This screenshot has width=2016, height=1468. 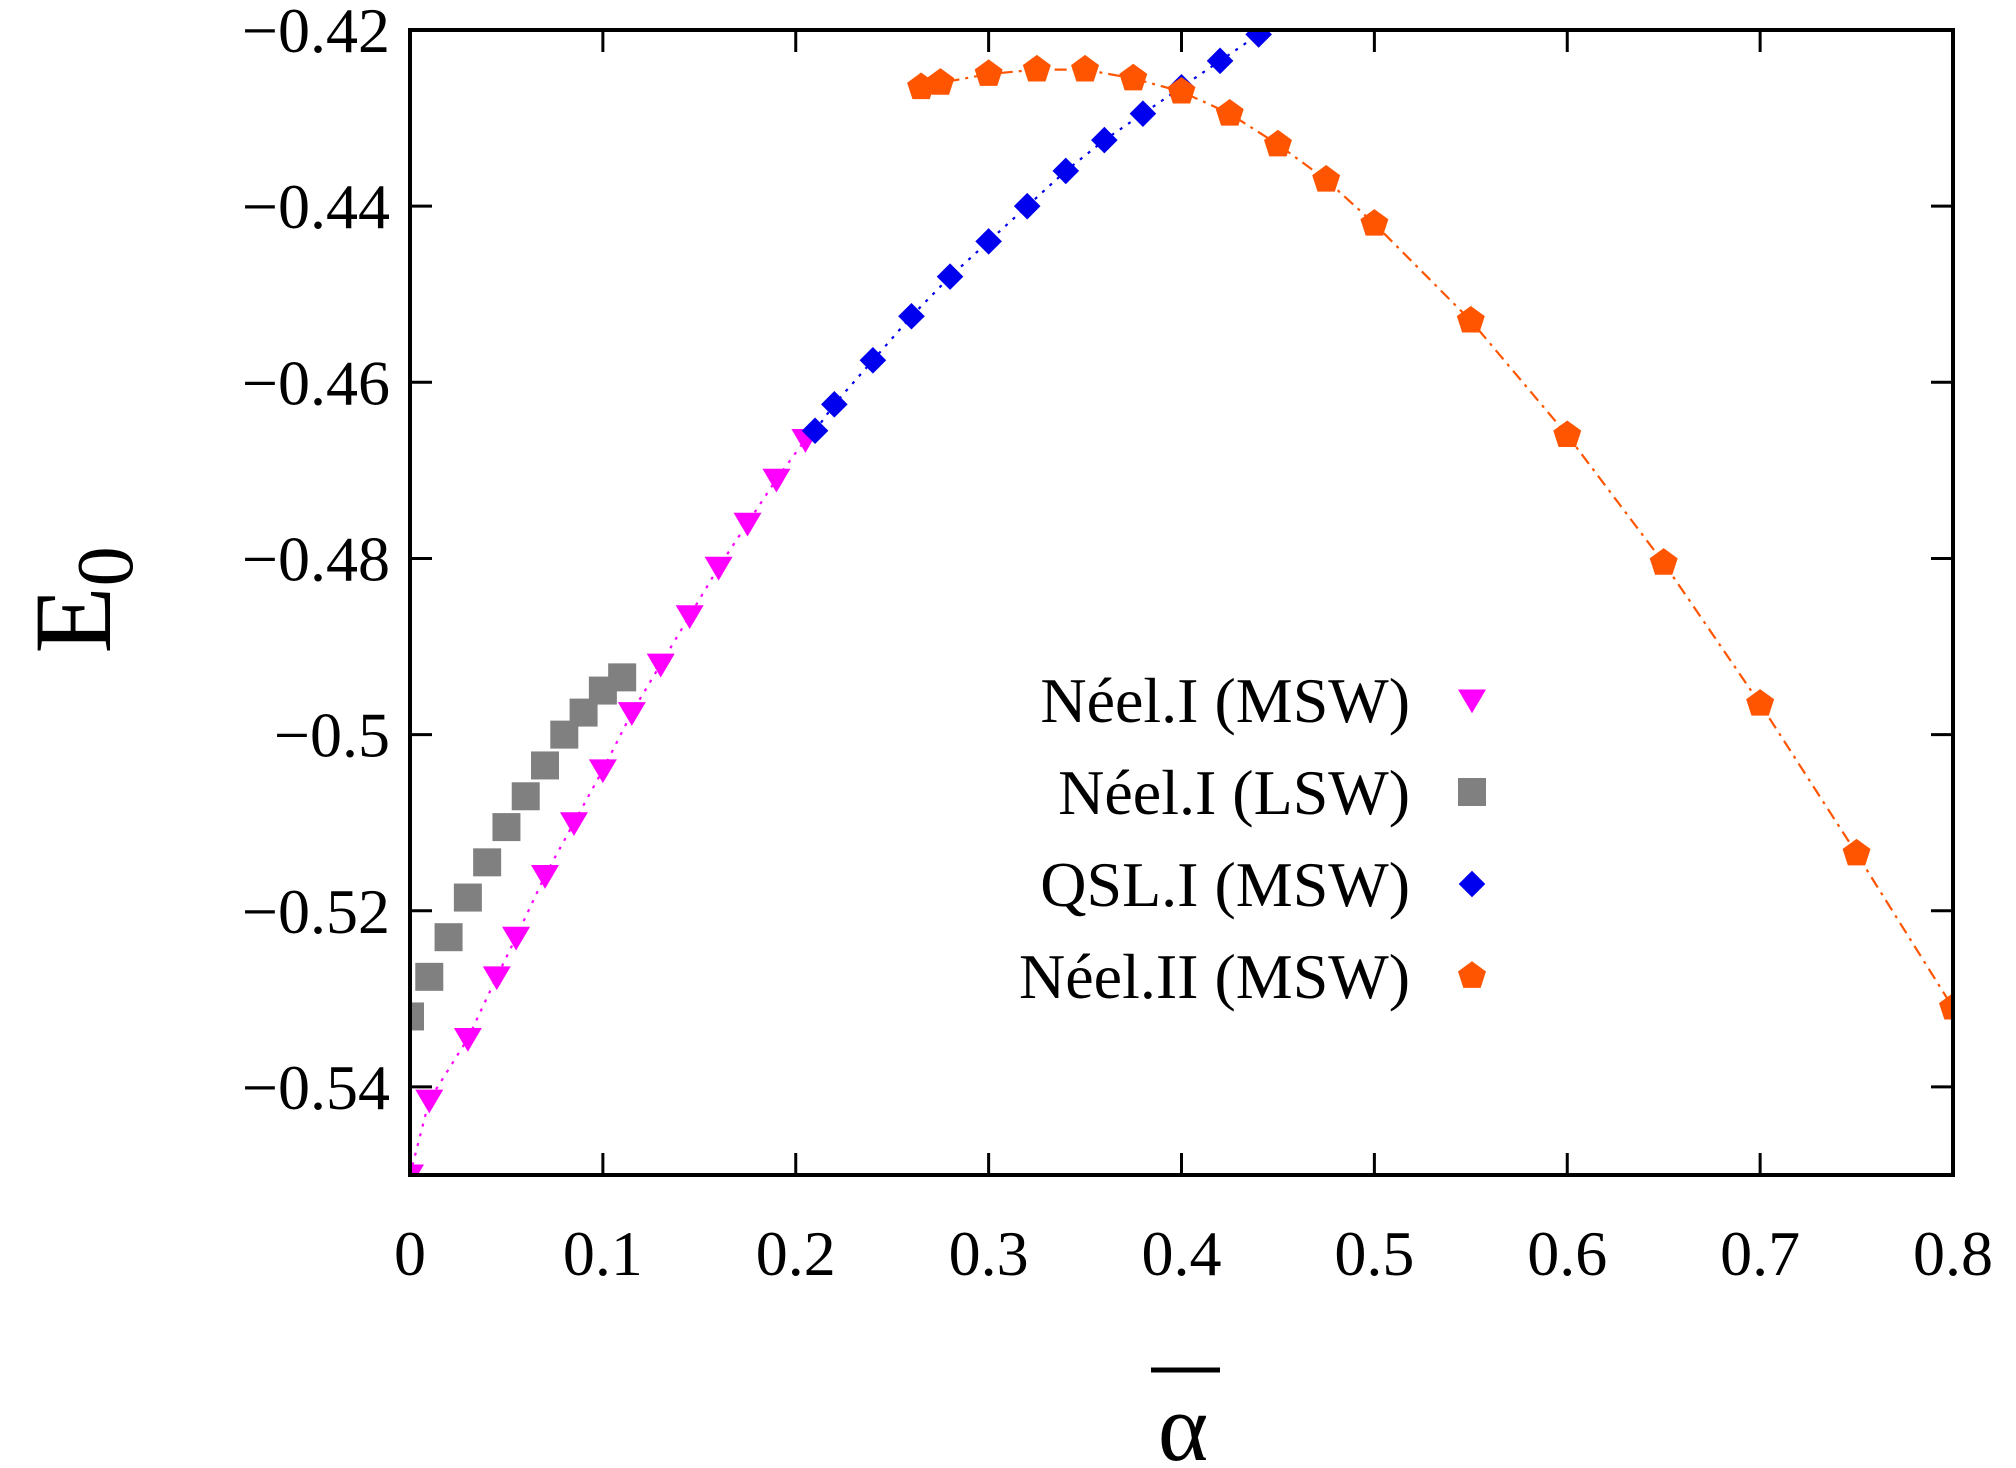 I want to click on legend-label-n-el-i-msw: Néel.I (MSW), so click(x=1225, y=700).